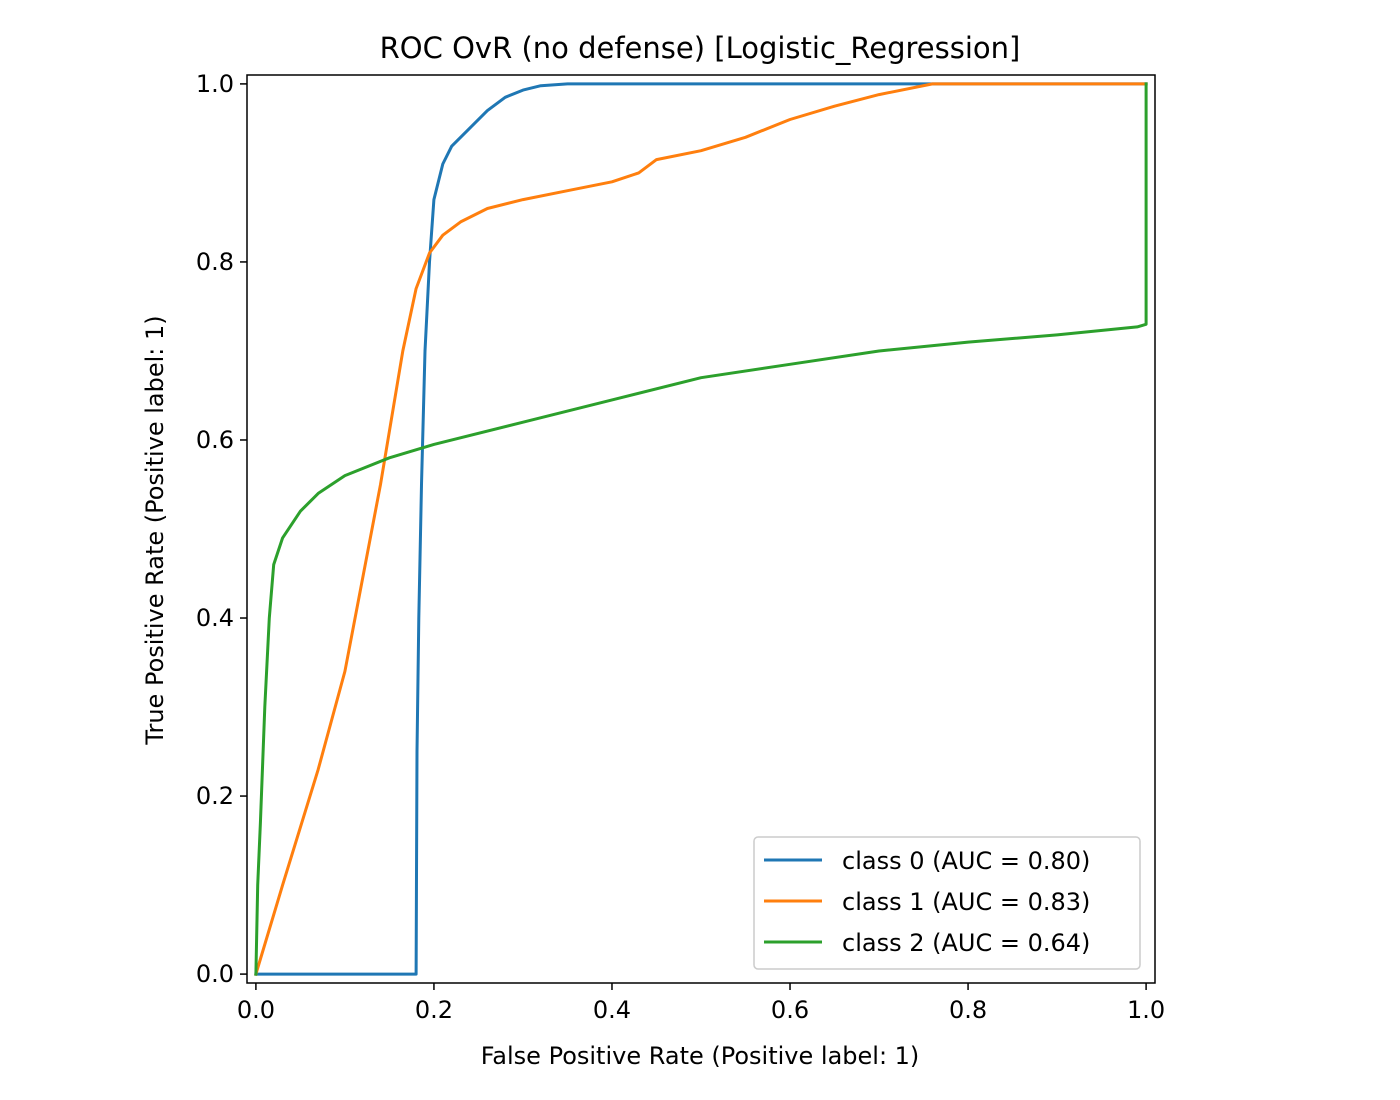  What do you see at coordinates (256, 1010) in the screenshot?
I see `x-tick-label: 0.0` at bounding box center [256, 1010].